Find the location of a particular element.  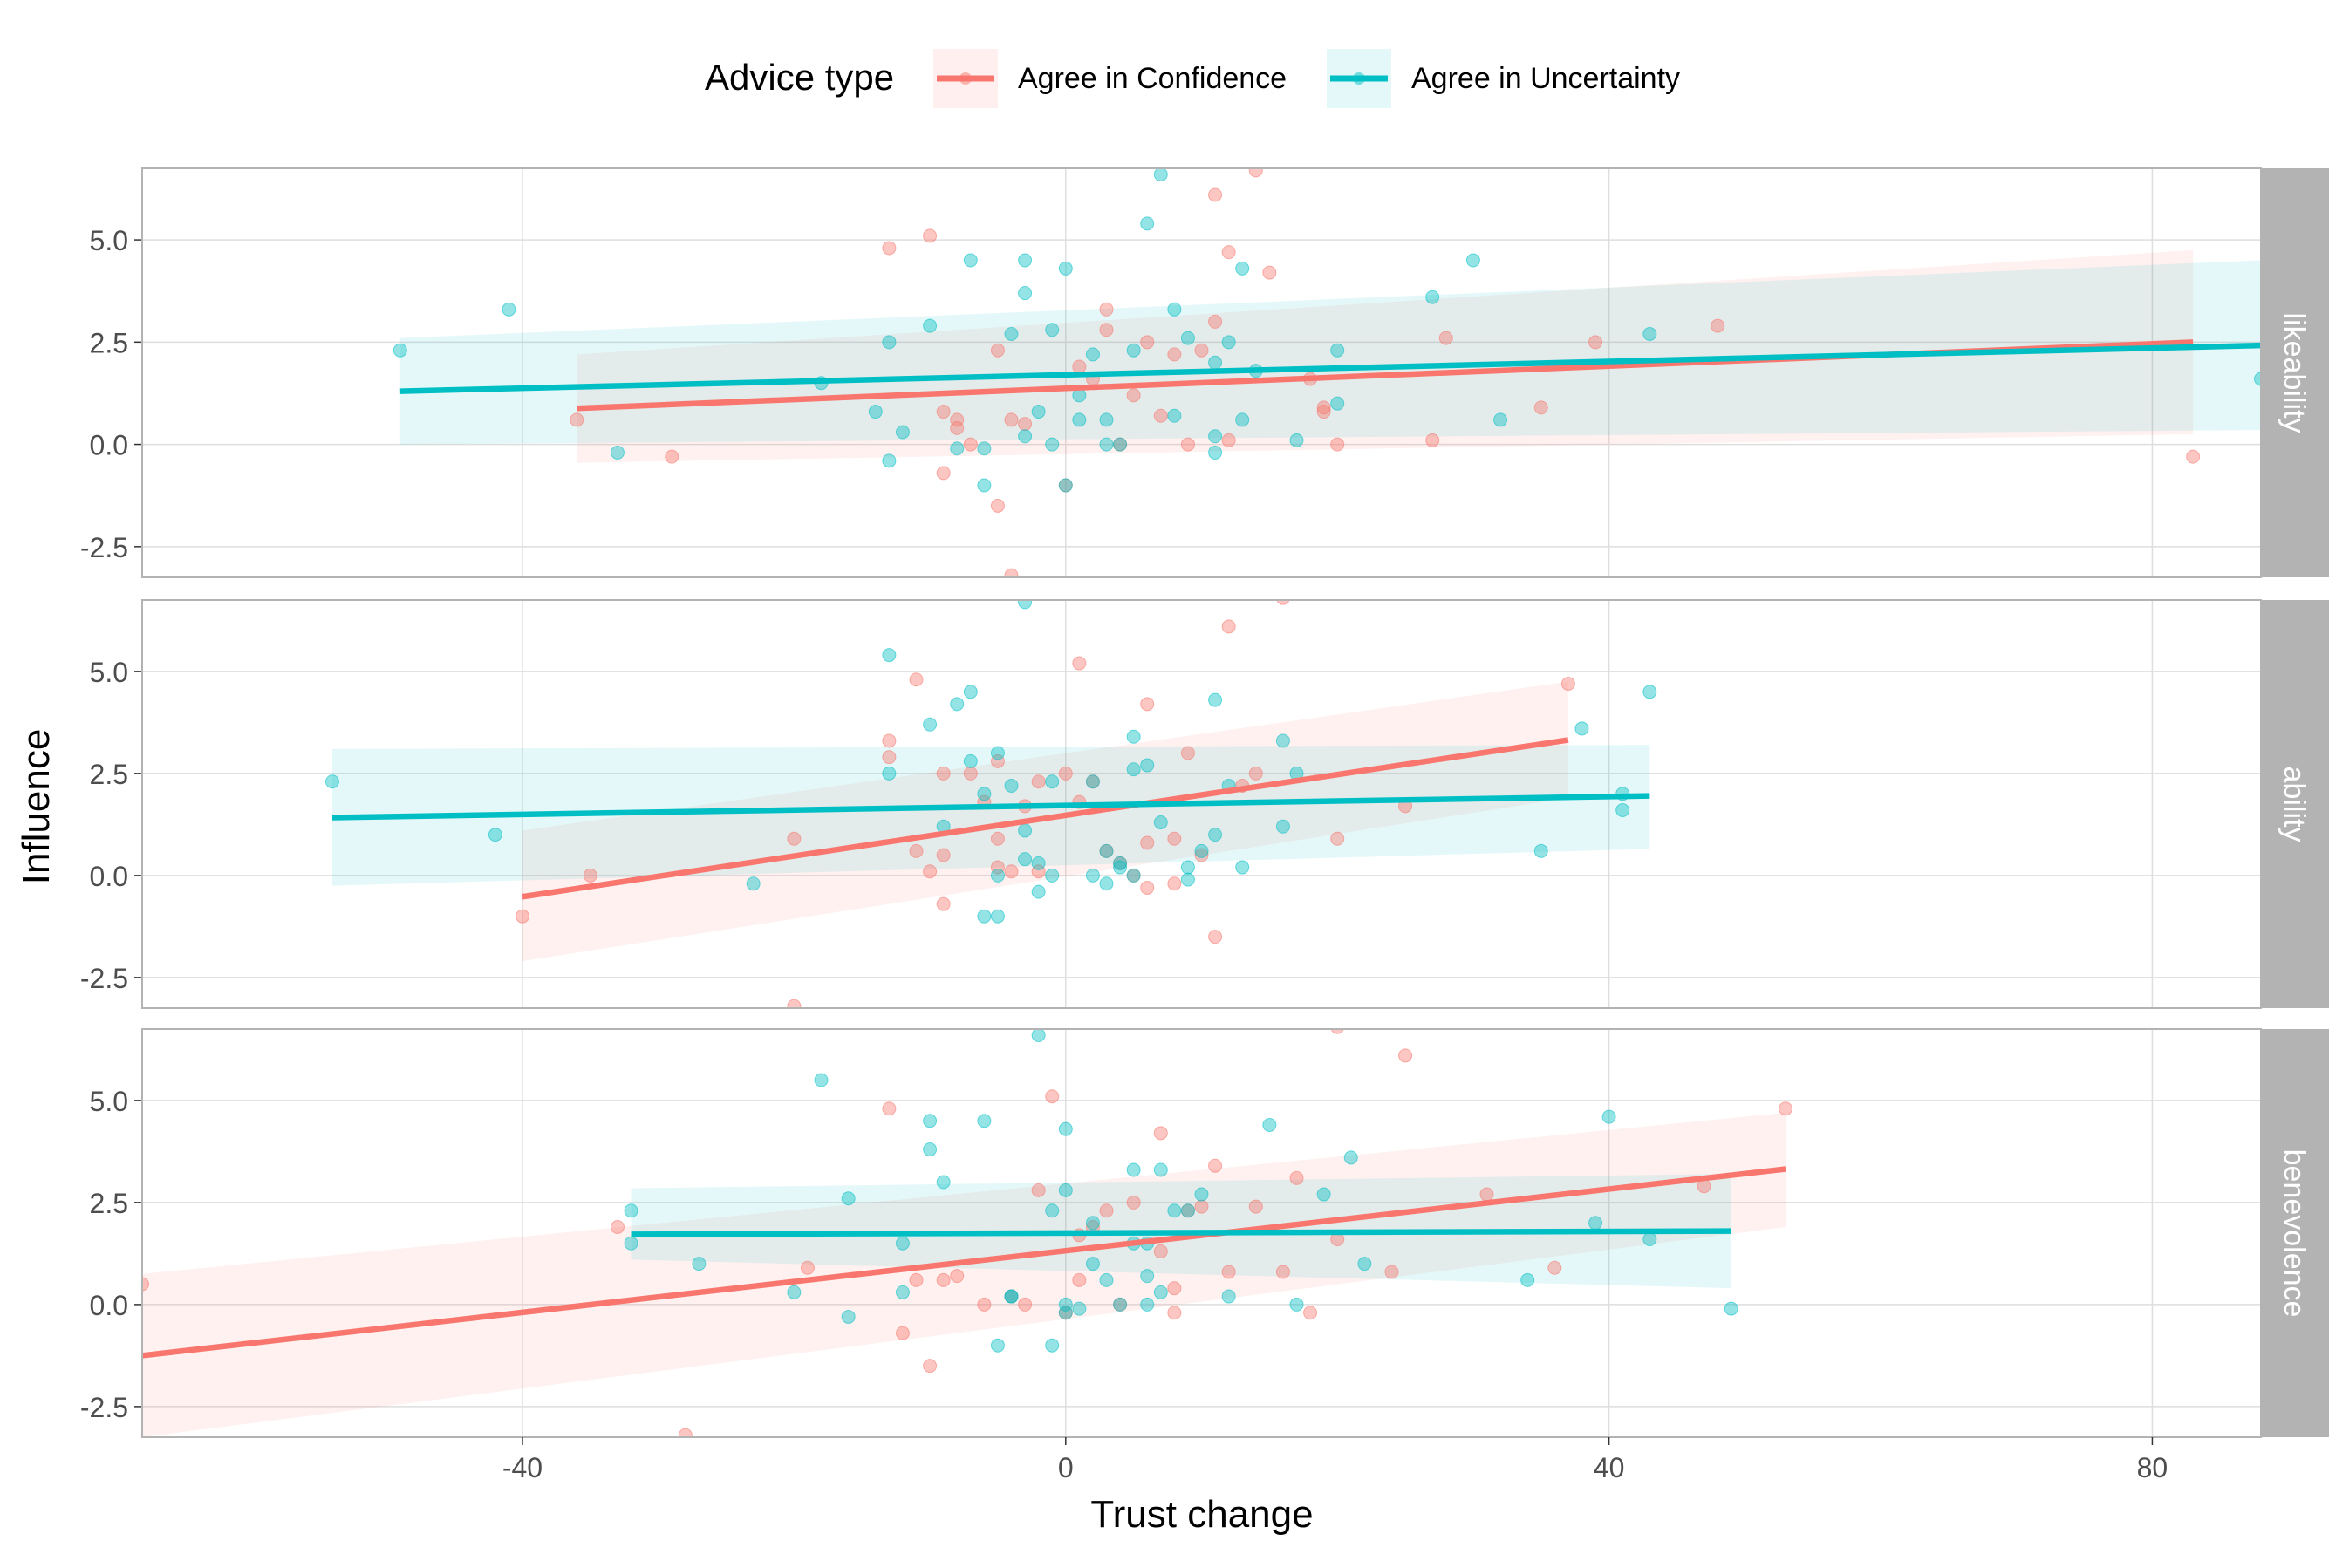

facet-strip is located at coordinates (2295, 804).